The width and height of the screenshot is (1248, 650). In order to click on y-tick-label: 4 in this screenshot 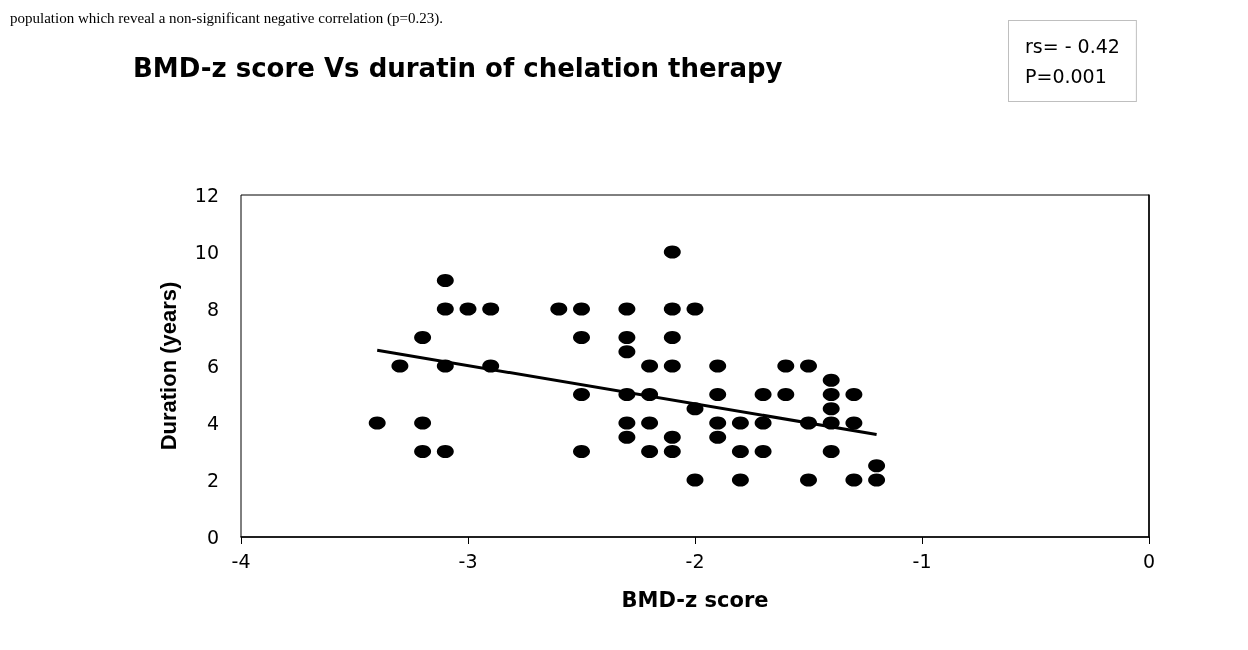, I will do `click(212, 423)`.